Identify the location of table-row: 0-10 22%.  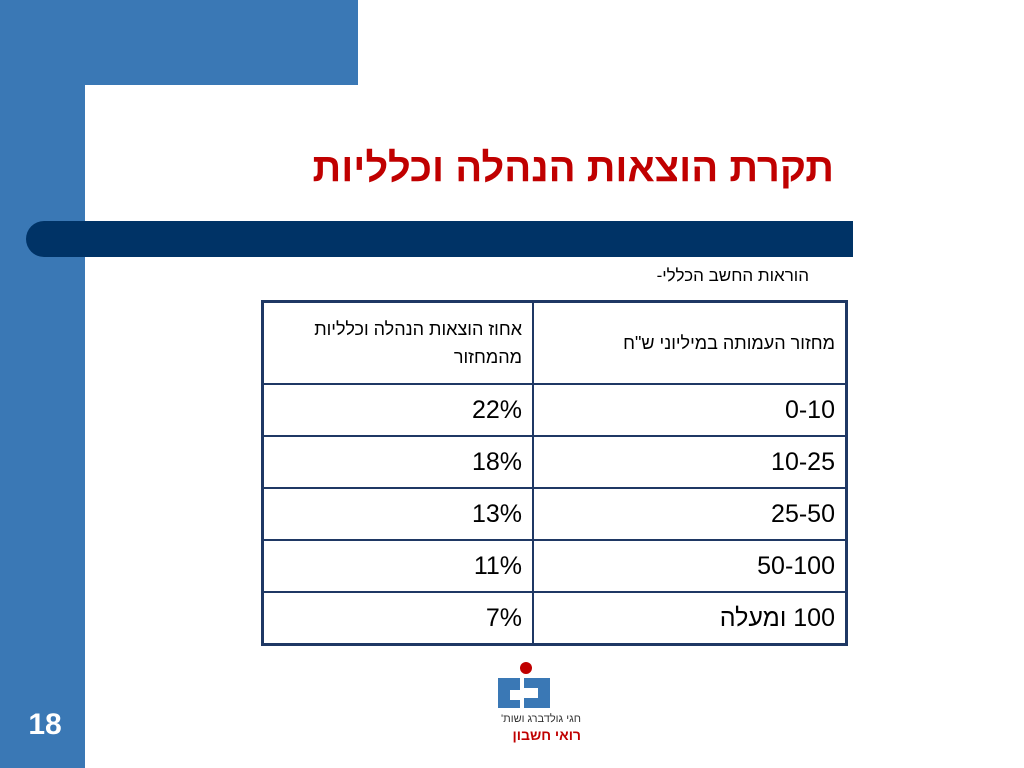
(554, 410).